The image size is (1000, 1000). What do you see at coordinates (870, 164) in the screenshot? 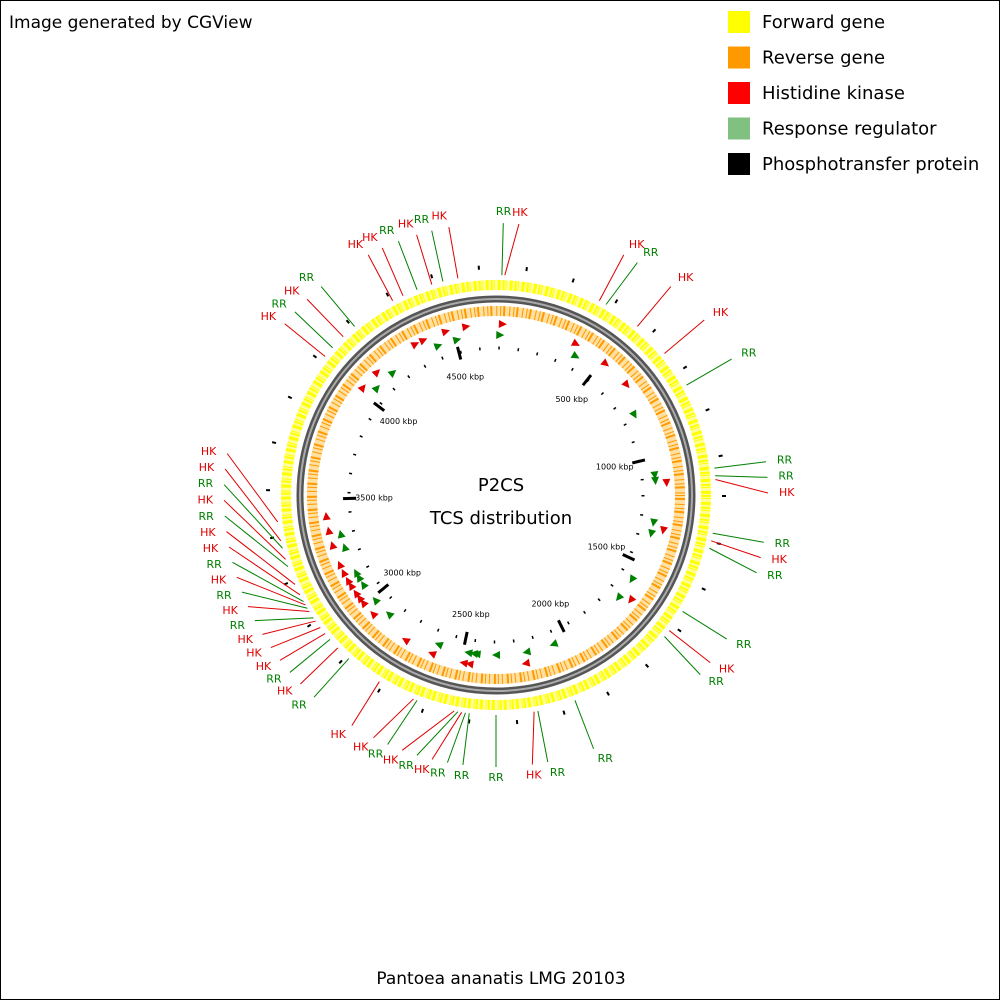
I see `legend-label: Phosphotransfer protein` at bounding box center [870, 164].